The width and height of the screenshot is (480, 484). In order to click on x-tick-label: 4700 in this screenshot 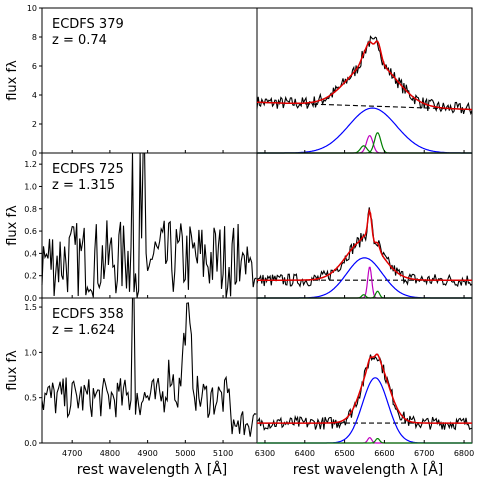, I will do `click(72, 453)`.